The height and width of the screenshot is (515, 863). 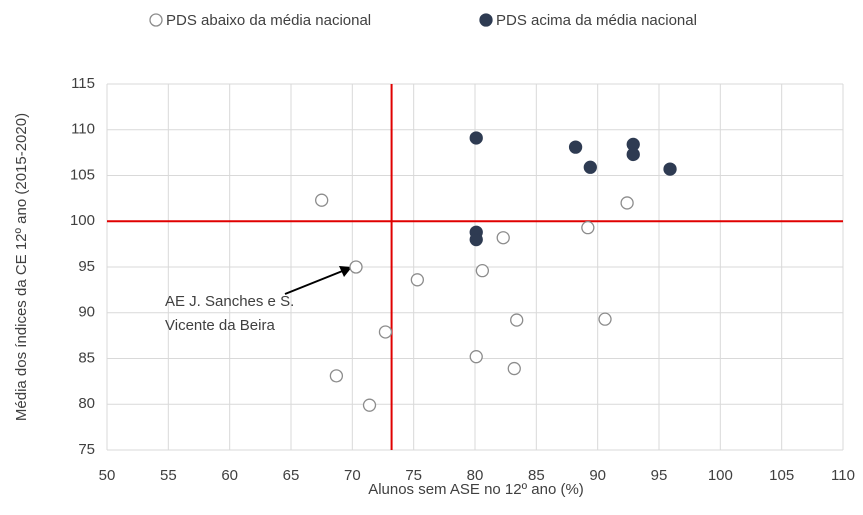 I want to click on annotation-arrowhead, so click(x=345, y=271).